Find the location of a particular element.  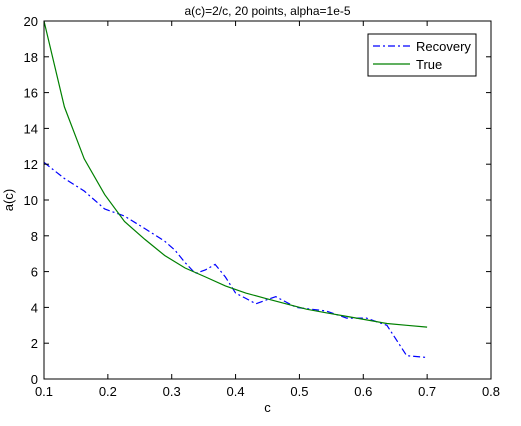

legend-box is located at coordinates (422, 55).